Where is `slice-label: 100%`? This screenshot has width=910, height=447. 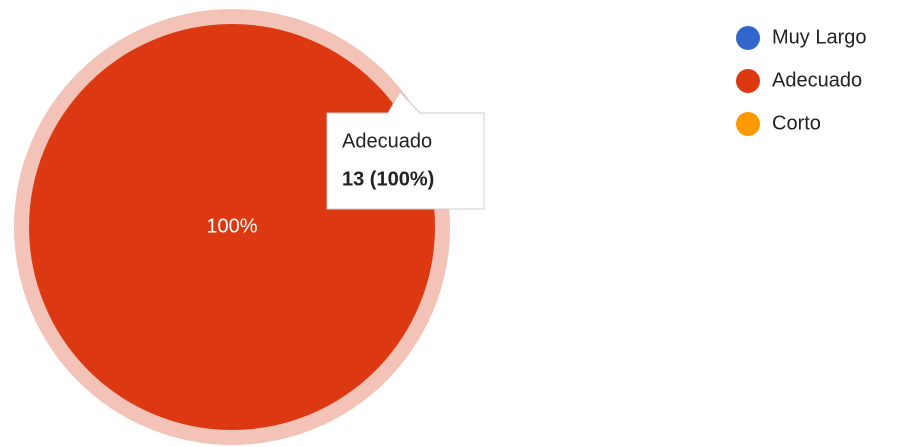 slice-label: 100% is located at coordinates (231, 226).